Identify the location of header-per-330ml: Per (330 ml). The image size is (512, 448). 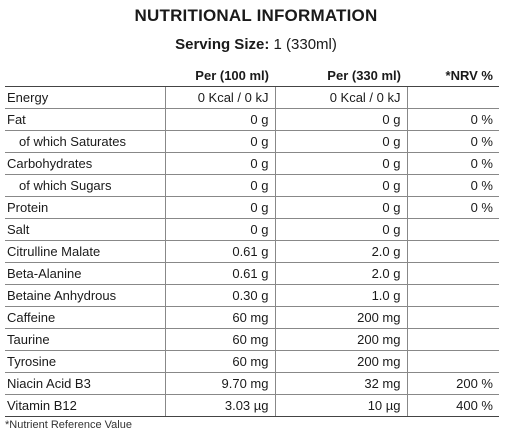
(341, 75).